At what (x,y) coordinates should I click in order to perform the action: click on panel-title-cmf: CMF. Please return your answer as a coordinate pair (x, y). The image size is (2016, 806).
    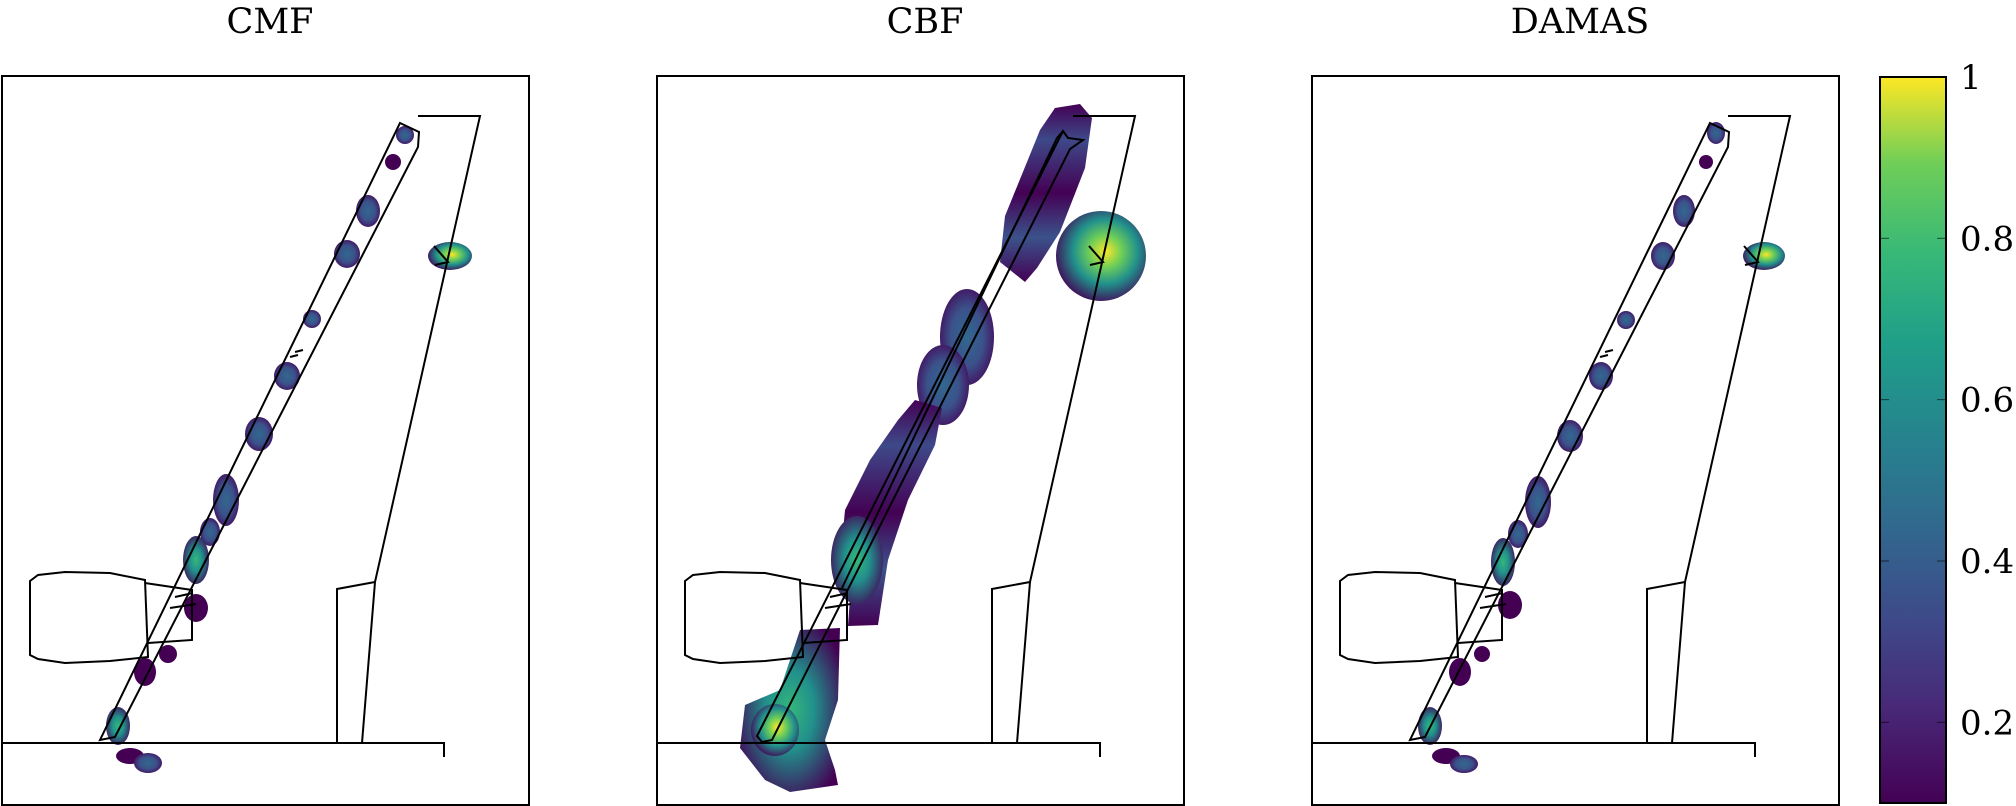
    Looking at the image, I should click on (270, 22).